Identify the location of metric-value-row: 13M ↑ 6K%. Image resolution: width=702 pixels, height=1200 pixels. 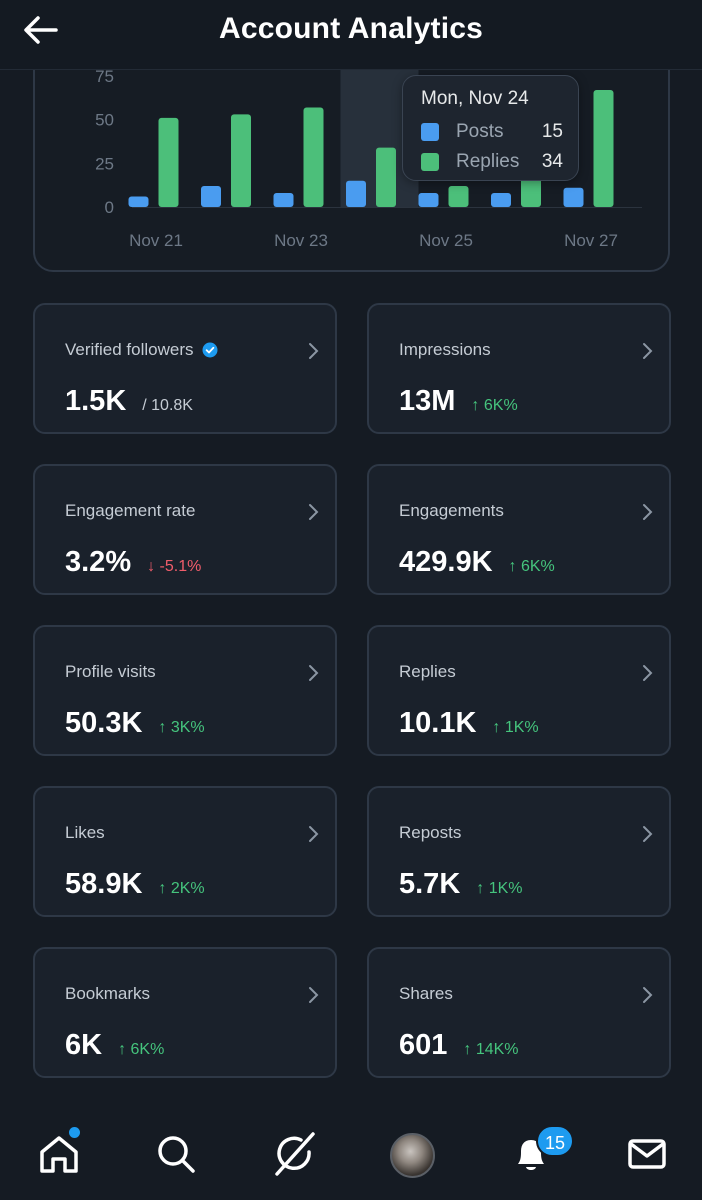
(458, 401).